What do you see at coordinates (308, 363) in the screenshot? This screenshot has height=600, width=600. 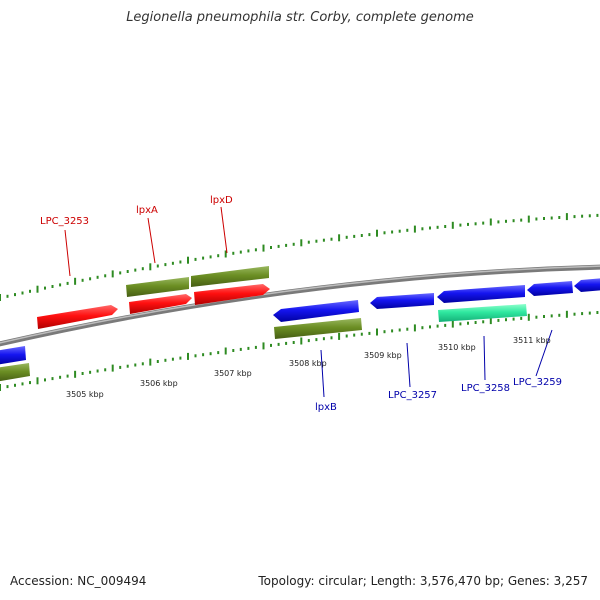 I see `ruler-label-3508: 3508 kbp` at bounding box center [308, 363].